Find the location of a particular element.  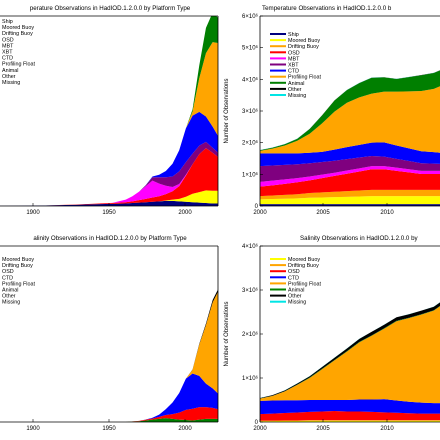

area-other is located at coordinates (350, 350).